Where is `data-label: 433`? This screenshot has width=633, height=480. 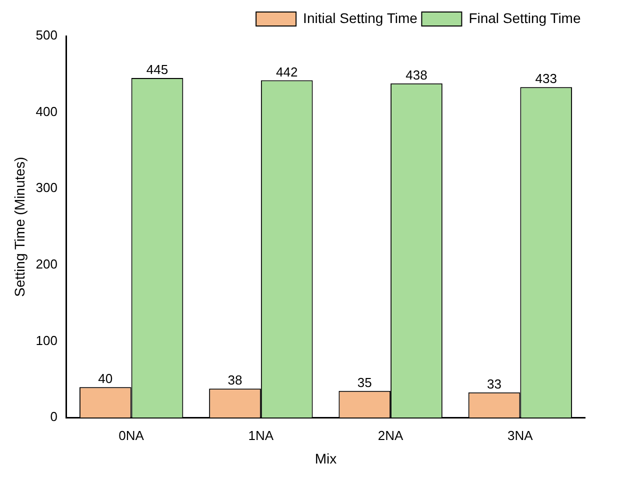
data-label: 433 is located at coordinates (546, 78).